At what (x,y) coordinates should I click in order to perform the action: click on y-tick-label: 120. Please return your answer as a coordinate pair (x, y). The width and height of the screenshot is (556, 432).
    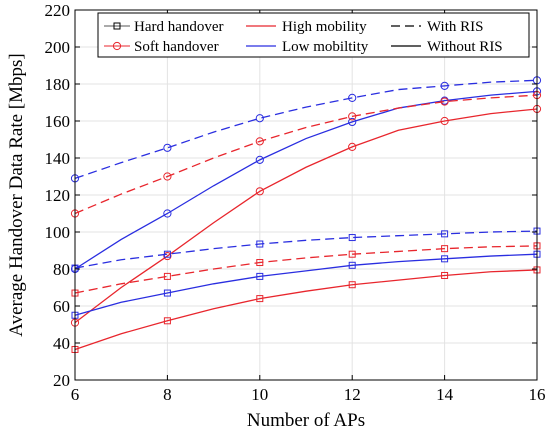
    Looking at the image, I should click on (58, 195).